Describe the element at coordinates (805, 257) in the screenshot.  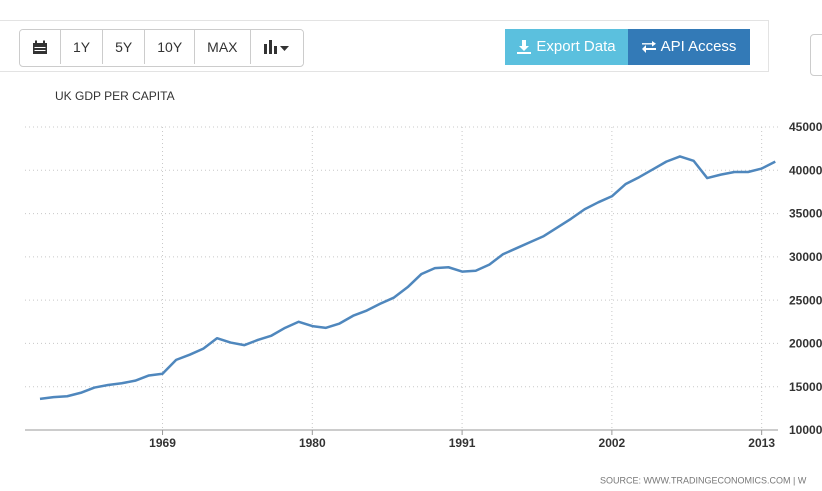
I see `y-tick-label: 30000` at that location.